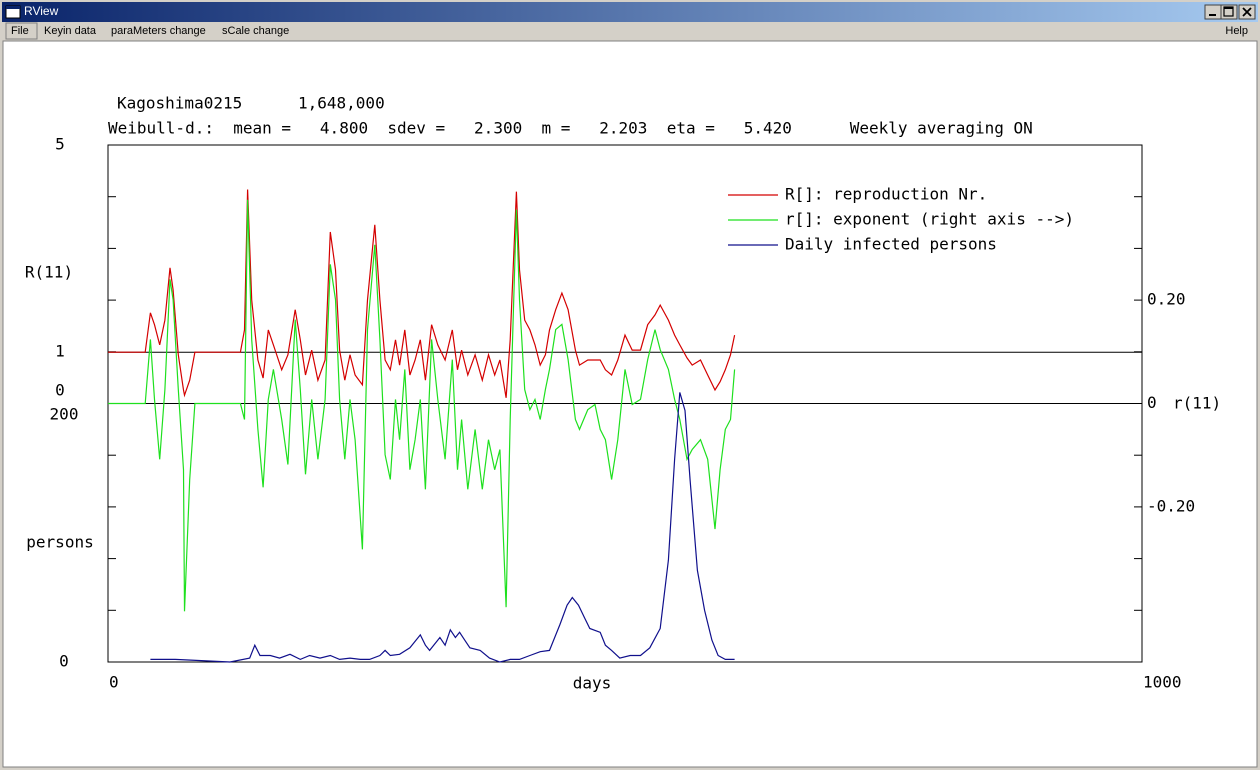 The width and height of the screenshot is (1260, 770). What do you see at coordinates (592, 683) in the screenshot?
I see `x-axis-label: days` at bounding box center [592, 683].